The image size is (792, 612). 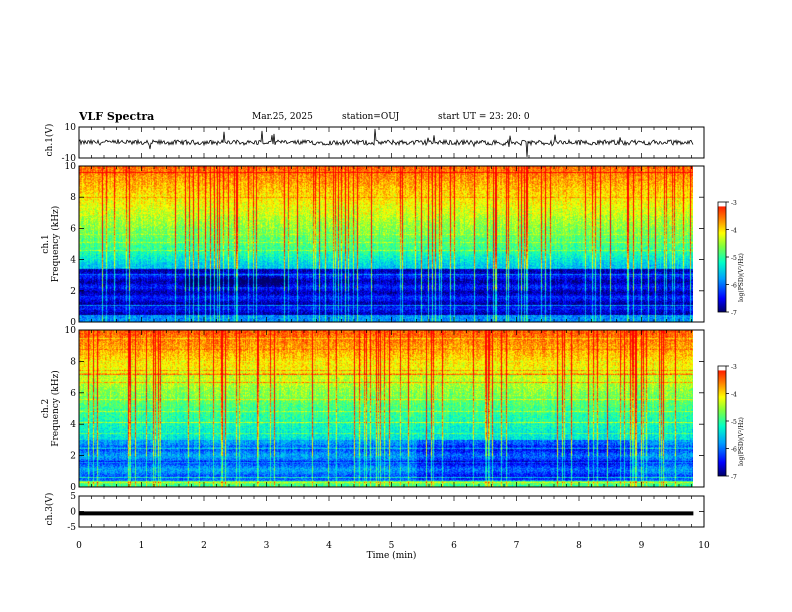 What do you see at coordinates (46, 243) in the screenshot?
I see `ch1-spec-channel-label: ch.1` at bounding box center [46, 243].